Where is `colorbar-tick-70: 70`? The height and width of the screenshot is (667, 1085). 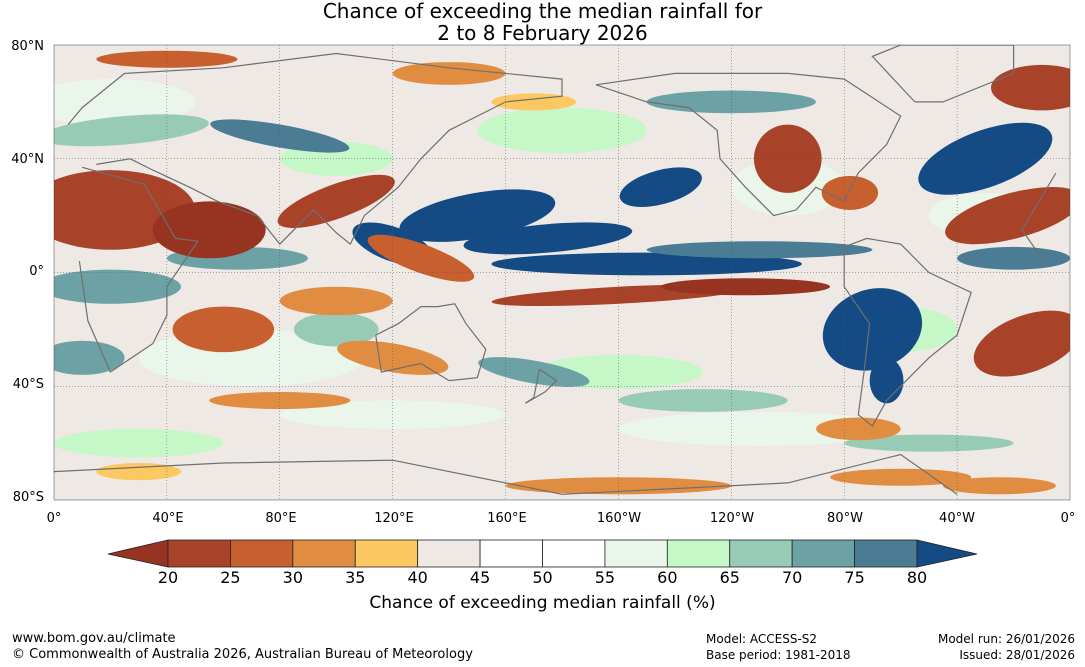 colorbar-tick-70: 70 is located at coordinates (792, 577).